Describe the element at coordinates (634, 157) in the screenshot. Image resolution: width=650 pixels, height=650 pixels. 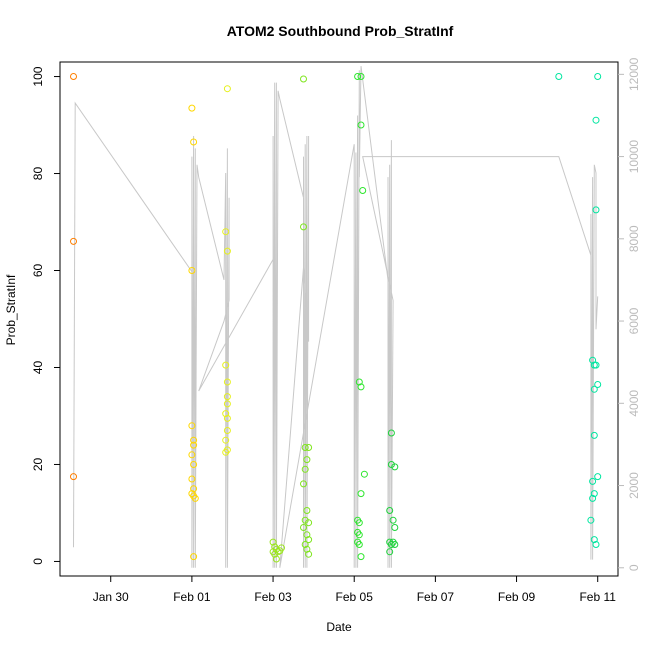
I see `y2-tick-label: 10000` at that location.